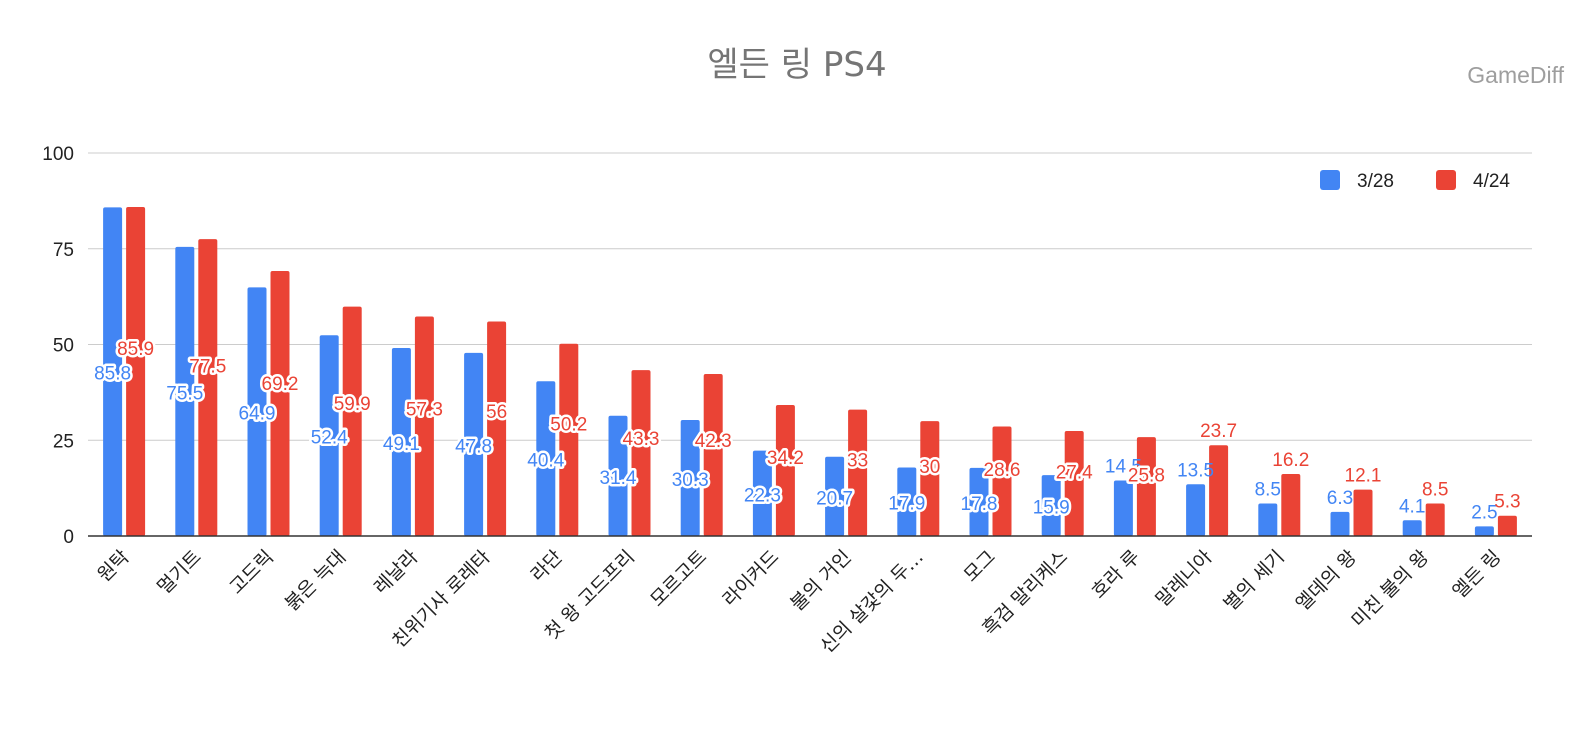  I want to click on x-tick-label: 말레니아, so click(1184, 578).